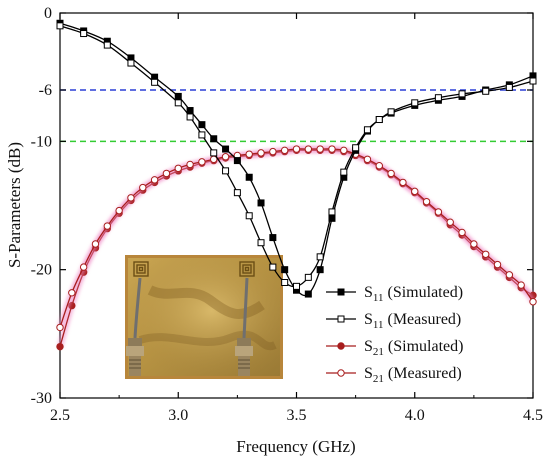  Describe the element at coordinates (413, 348) in the screenshot. I see `legend-label-2: S21 (Simulated)` at that location.